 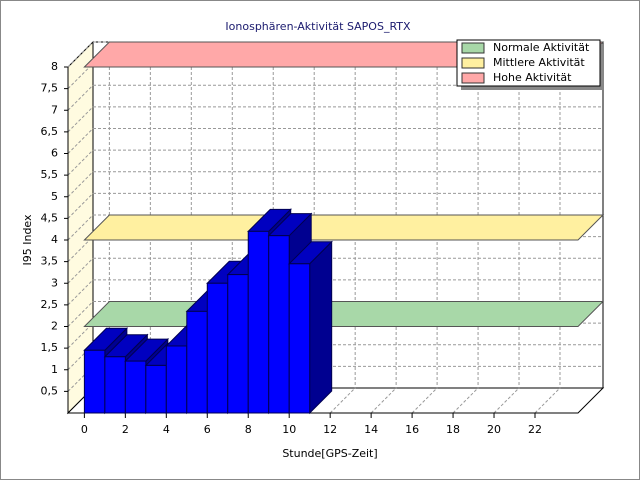 I want to click on y-tick-label: 3,5, so click(x=50, y=261).